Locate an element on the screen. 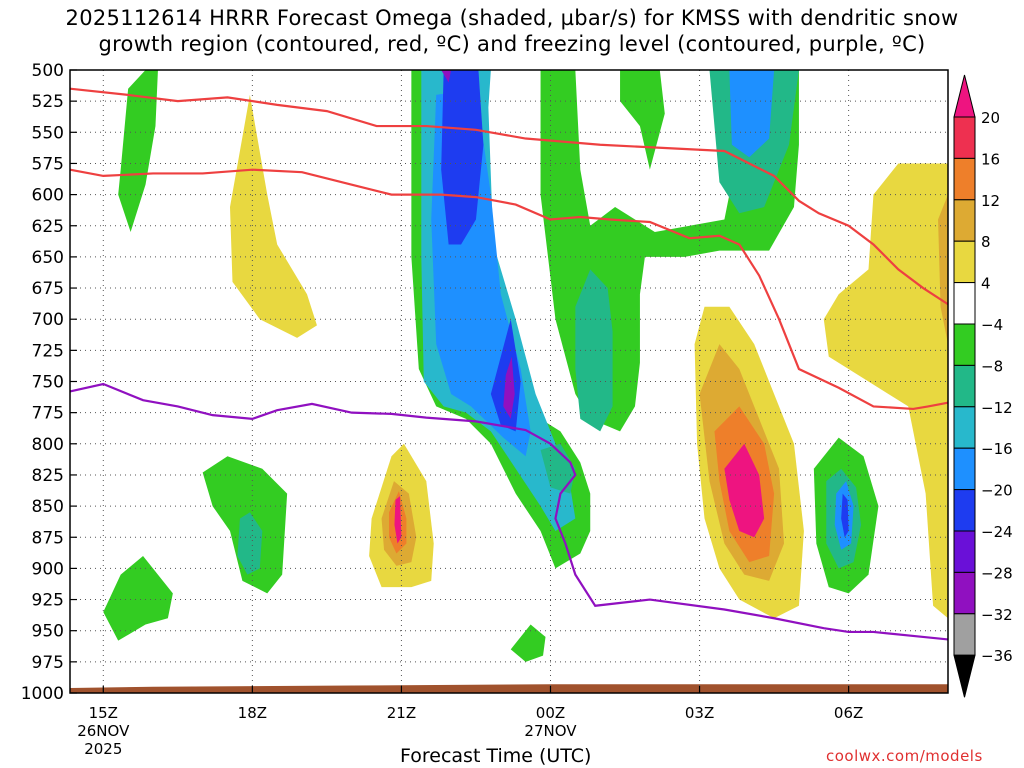 This screenshot has width=1024, height=768. x-tick-sublabel: 26NOV is located at coordinates (103, 731).